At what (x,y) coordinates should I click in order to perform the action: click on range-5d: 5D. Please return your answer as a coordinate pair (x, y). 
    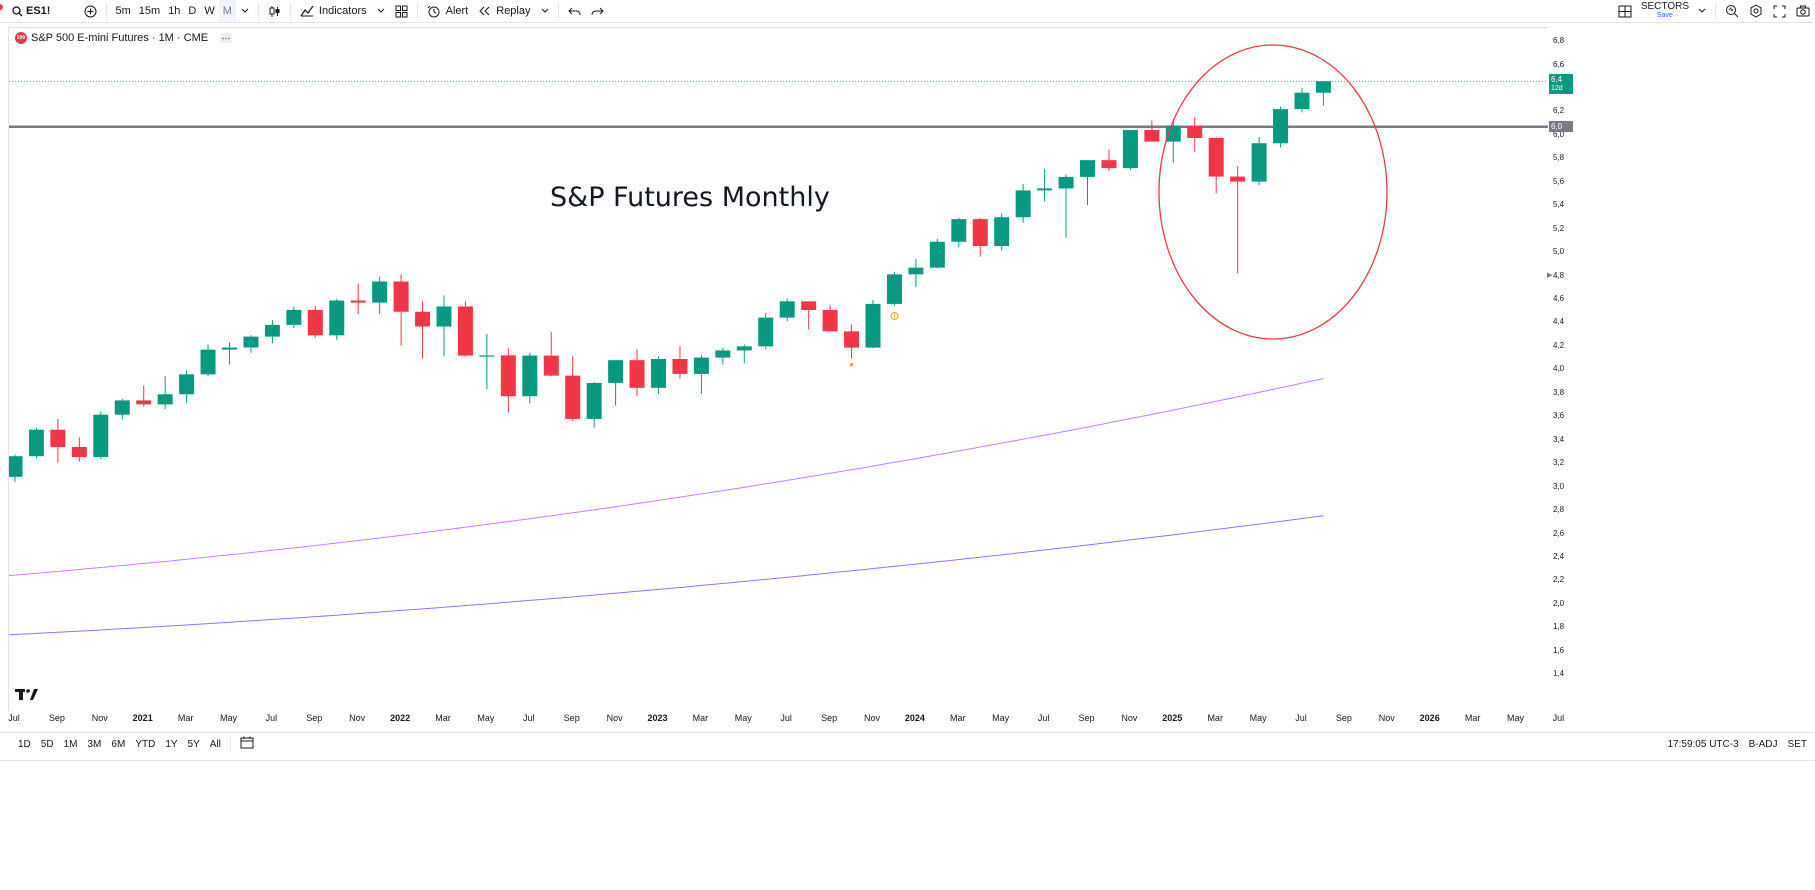
    Looking at the image, I should click on (47, 744).